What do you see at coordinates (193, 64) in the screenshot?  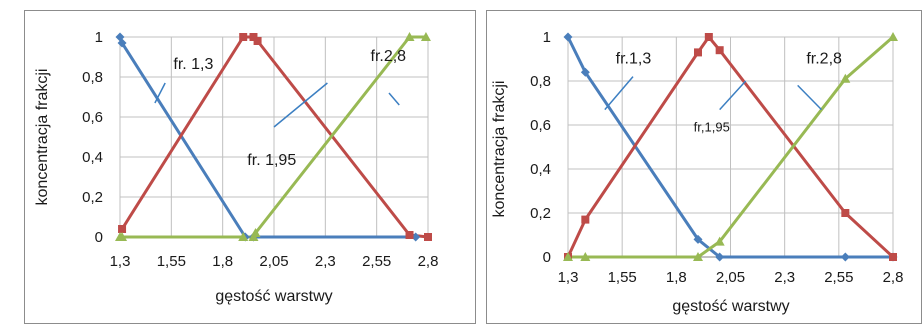 I see `annotation-label: fr. 1,3` at bounding box center [193, 64].